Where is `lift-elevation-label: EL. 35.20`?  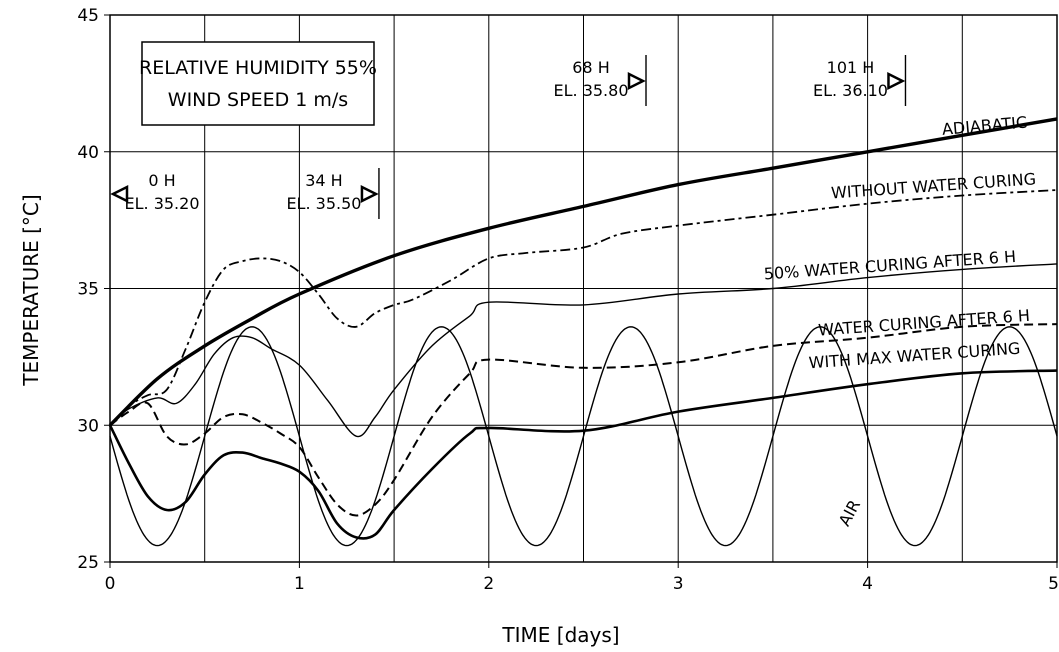
lift-elevation-label: EL. 35.20 is located at coordinates (162, 203).